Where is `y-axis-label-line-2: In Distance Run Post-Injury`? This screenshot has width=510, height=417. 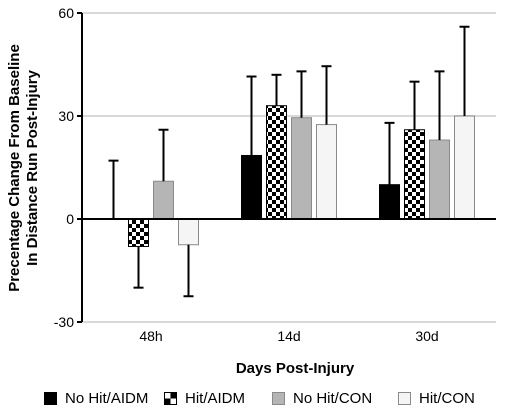
y-axis-label-line-2: In Distance Run Post-Injury is located at coordinates (32, 167).